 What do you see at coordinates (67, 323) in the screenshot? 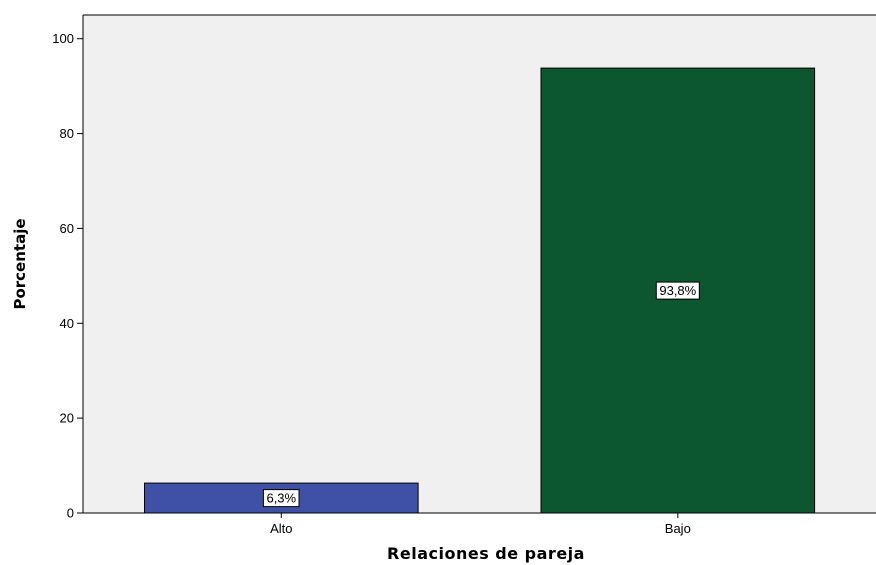
I see `y-tick-label-40: 40` at bounding box center [67, 323].